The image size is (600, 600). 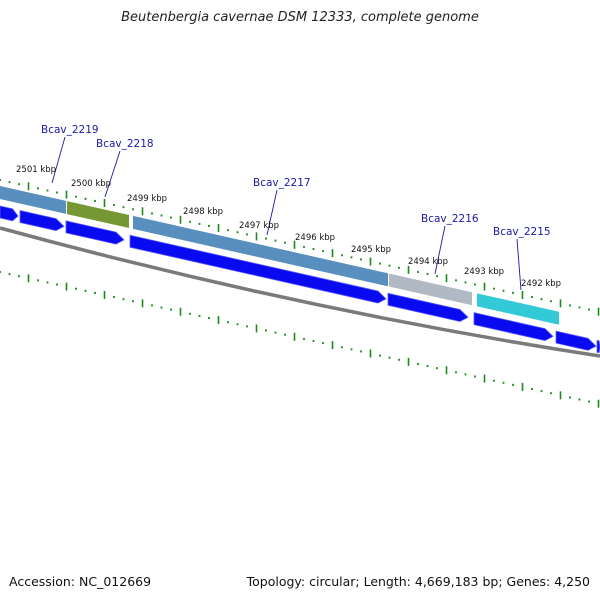 I want to click on gene-label: Bcav_2218, so click(x=125, y=144).